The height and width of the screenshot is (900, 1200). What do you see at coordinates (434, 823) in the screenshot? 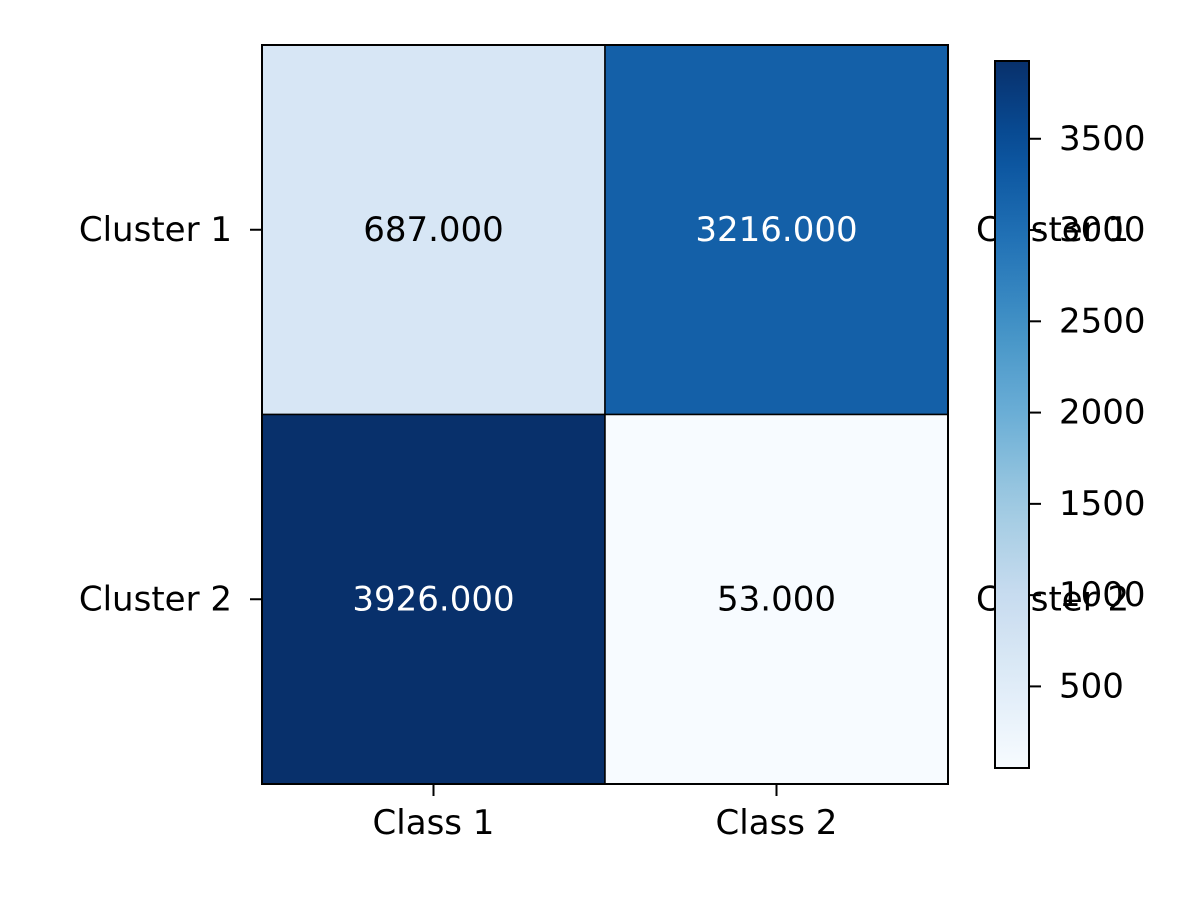
I see `x-tick-label-1: Class 1` at bounding box center [434, 823].